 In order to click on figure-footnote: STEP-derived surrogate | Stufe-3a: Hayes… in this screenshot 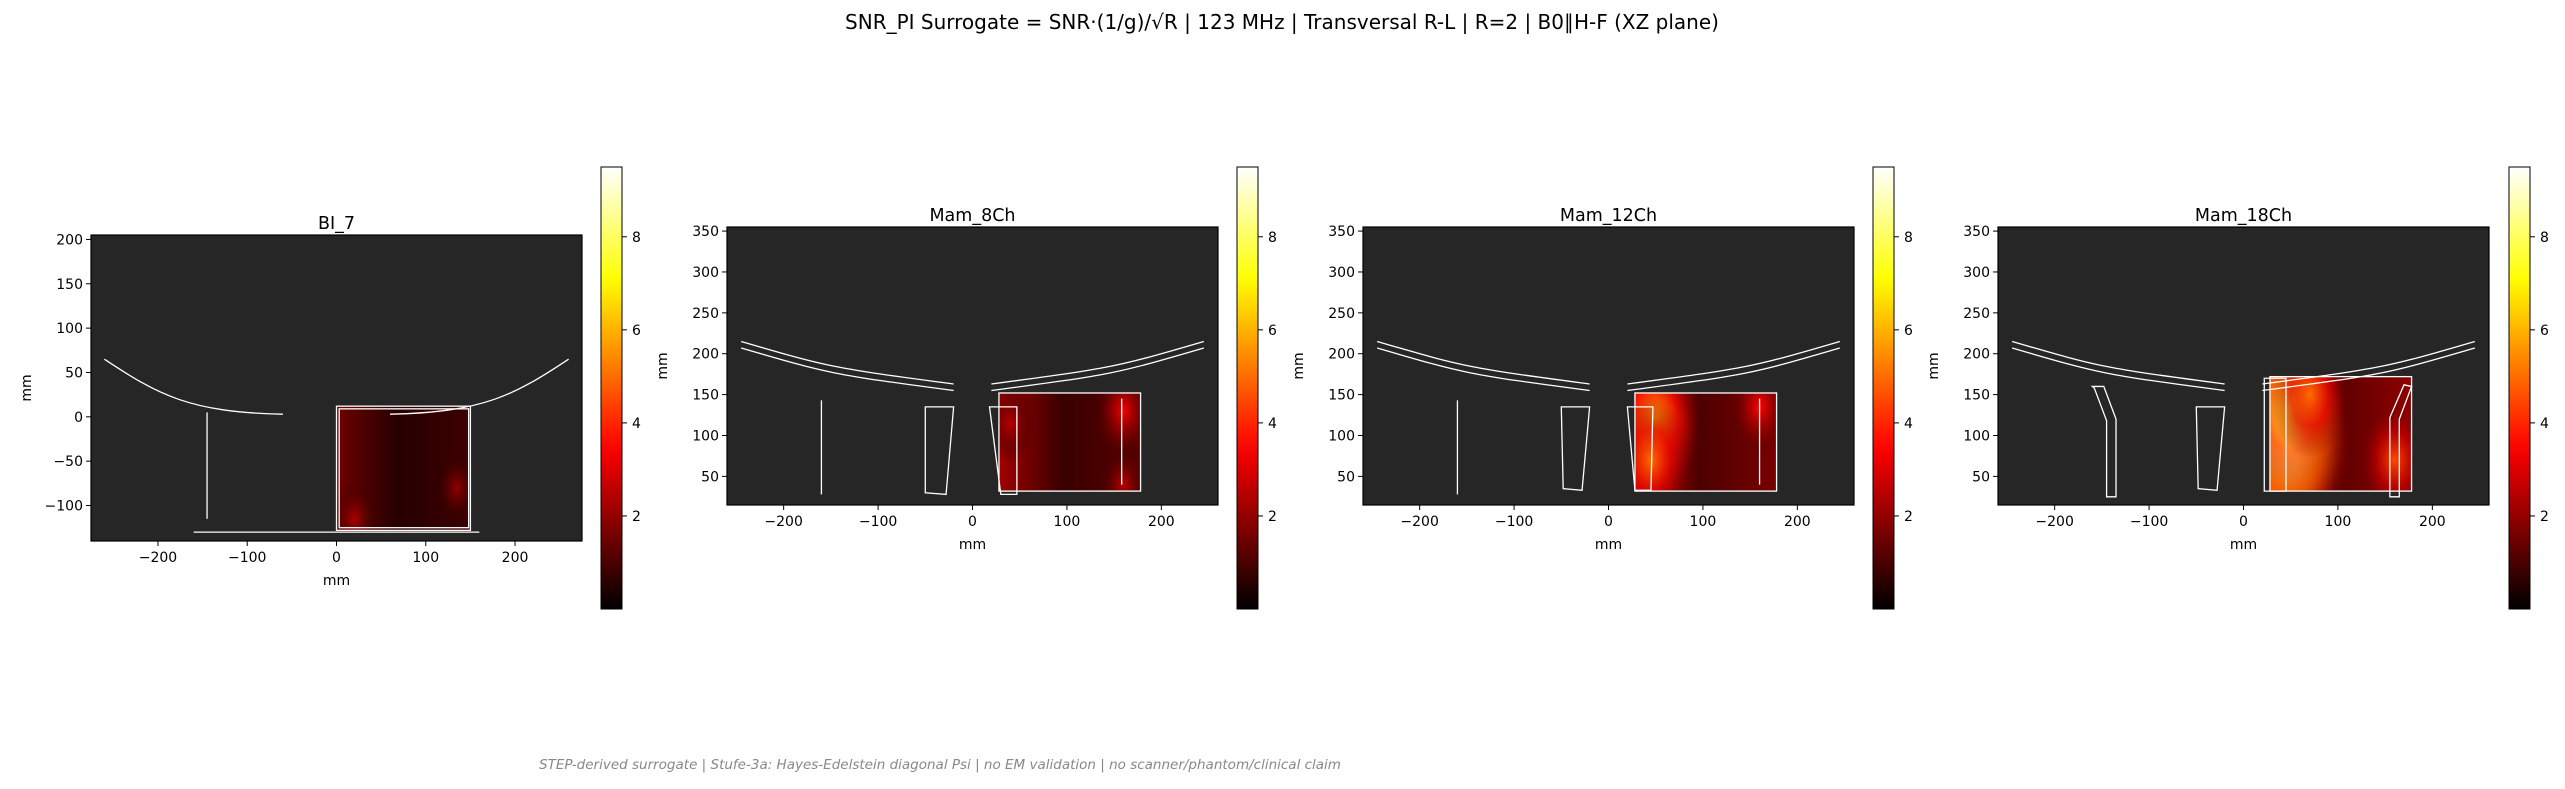, I will do `click(940, 765)`.